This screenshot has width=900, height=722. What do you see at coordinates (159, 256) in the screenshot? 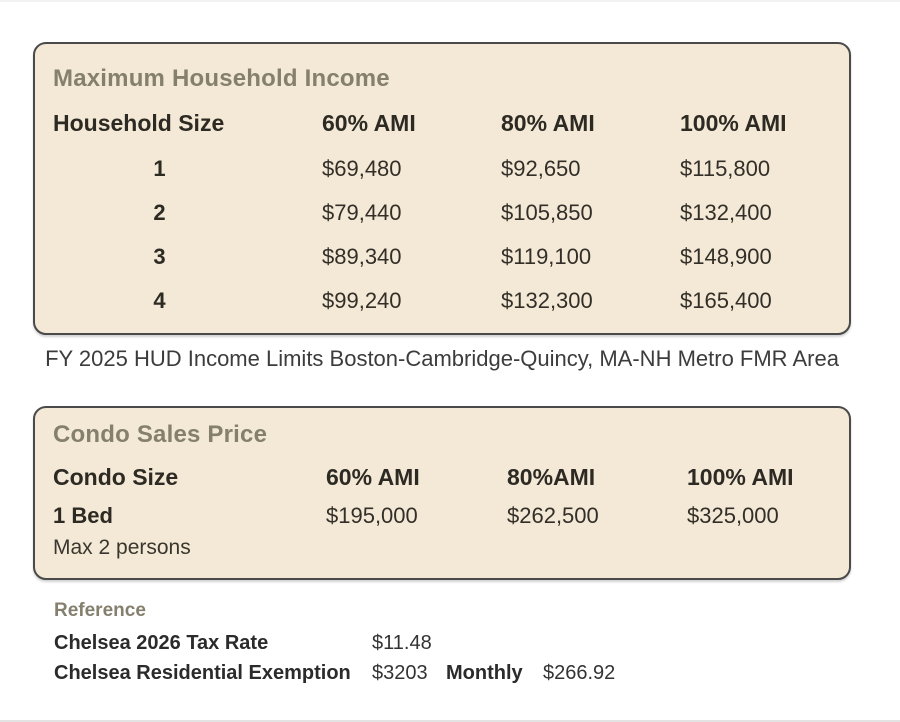
I see `household-size-value: 3` at bounding box center [159, 256].